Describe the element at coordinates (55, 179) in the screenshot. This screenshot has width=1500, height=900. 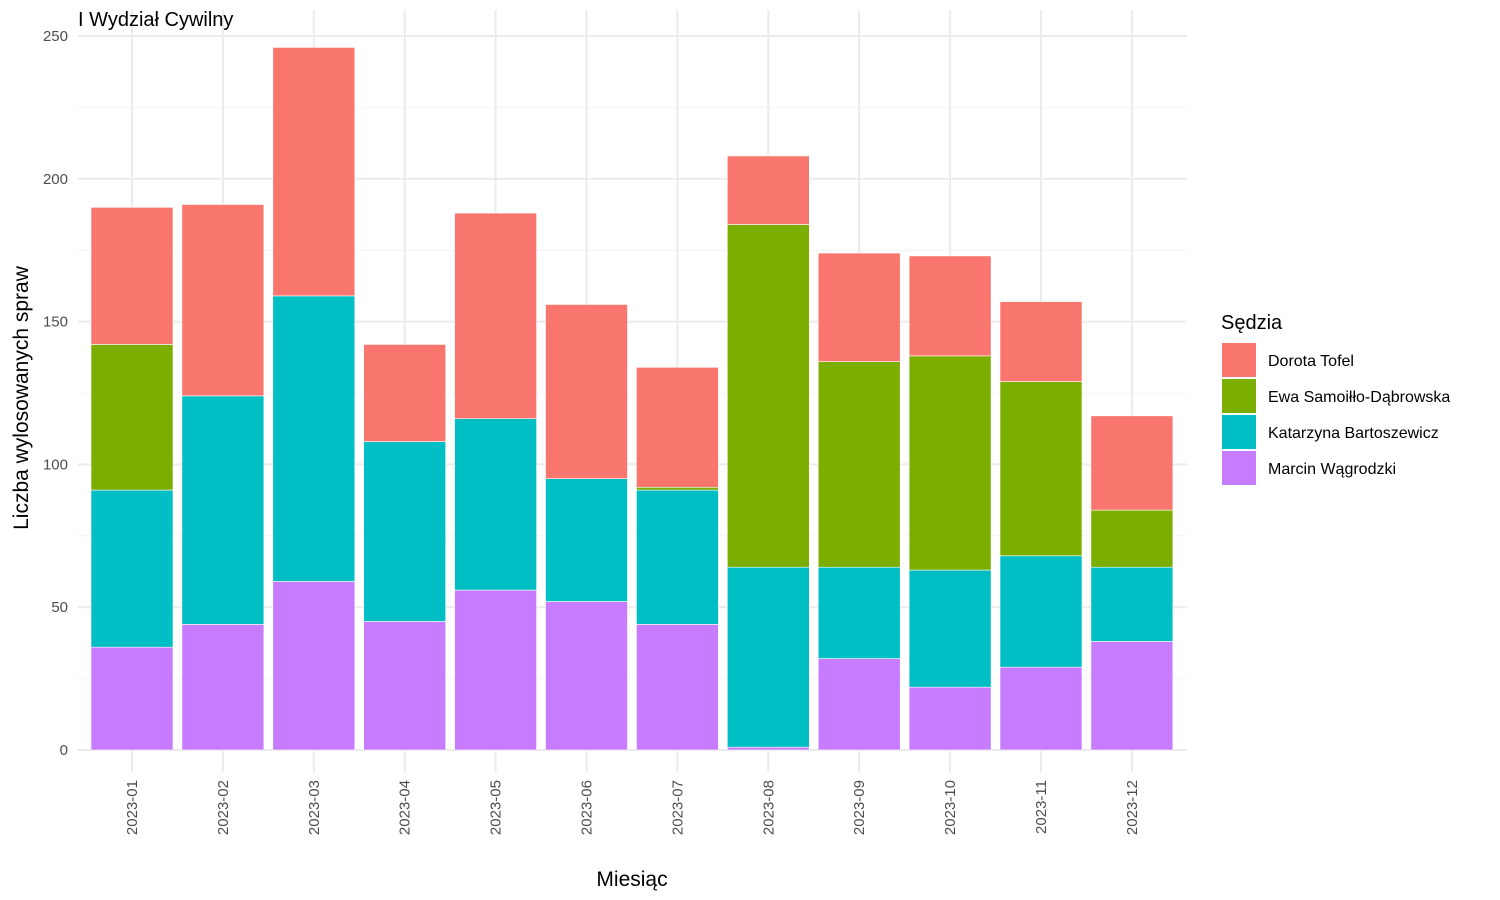
I see `y-tick-label: 200` at that location.